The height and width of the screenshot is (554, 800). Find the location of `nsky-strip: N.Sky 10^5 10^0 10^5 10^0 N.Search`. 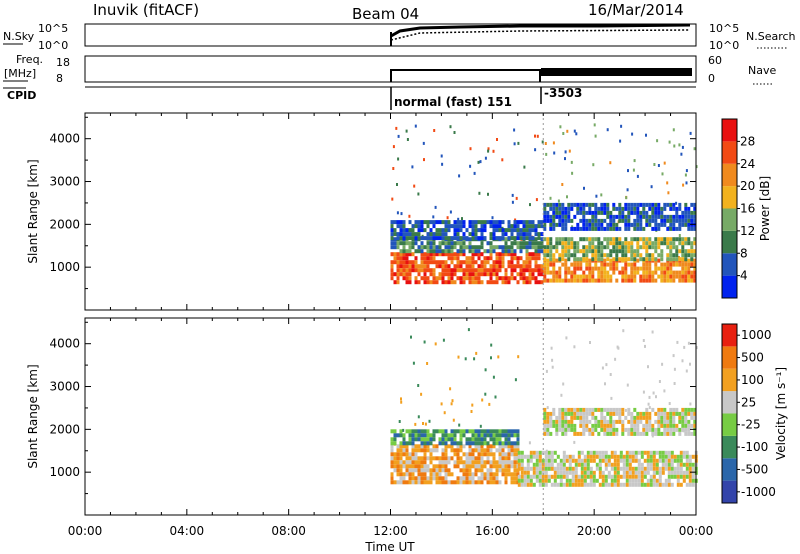

nsky-strip: N.Sky 10^5 10^0 10^5 10^0 N.Search is located at coordinates (399, 37).